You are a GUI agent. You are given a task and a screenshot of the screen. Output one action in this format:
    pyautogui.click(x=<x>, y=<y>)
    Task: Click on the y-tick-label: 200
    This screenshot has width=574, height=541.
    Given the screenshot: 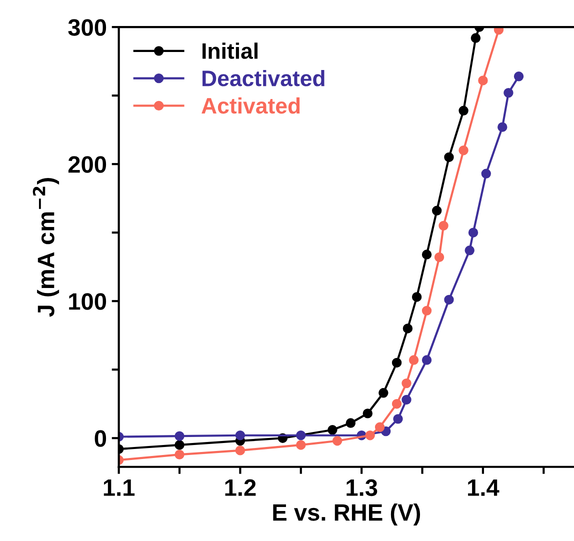 What is the action you would take?
    pyautogui.click(x=87, y=164)
    